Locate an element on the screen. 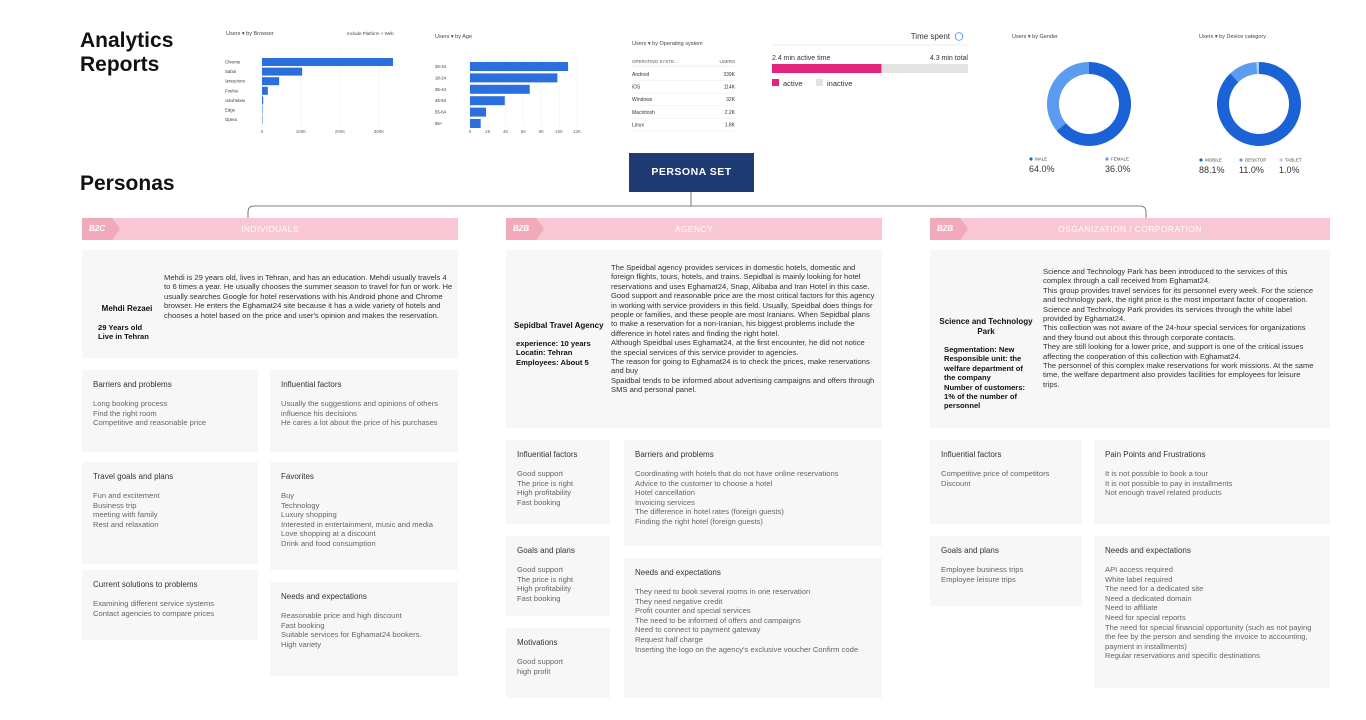 Image resolution: width=1366 pixels, height=720 pixels. card-item: It is not possible to book a tour is located at coordinates (1156, 473).